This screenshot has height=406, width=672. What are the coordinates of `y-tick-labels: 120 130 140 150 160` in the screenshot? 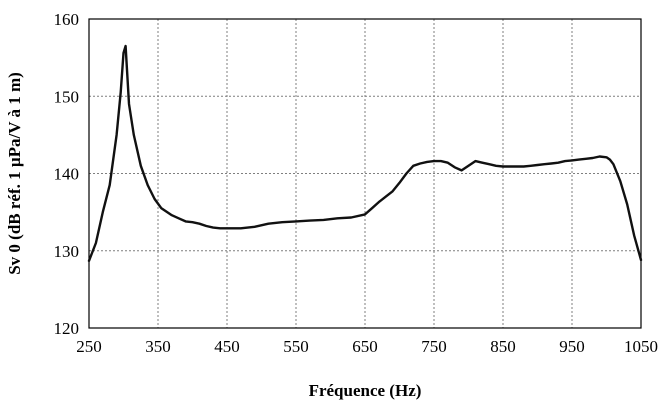 It's located at (67, 174).